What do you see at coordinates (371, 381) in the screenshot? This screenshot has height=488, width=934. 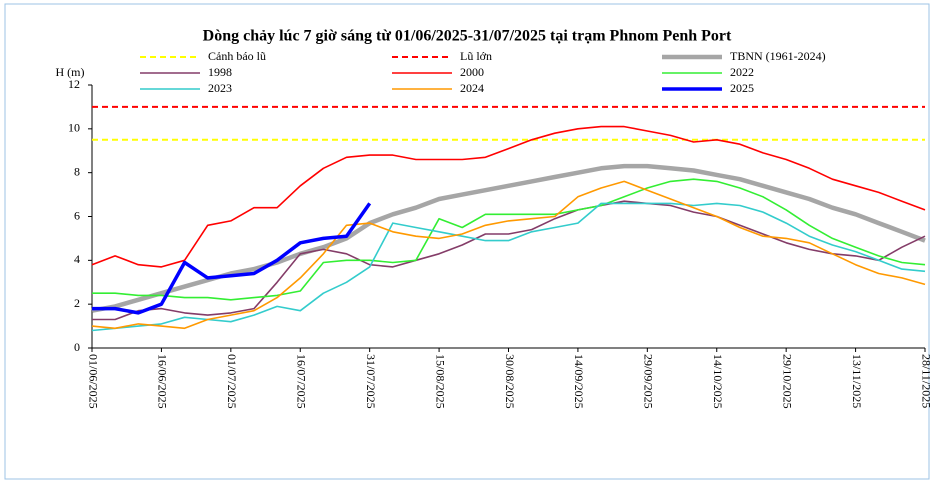 I see `x-tick-label: 31/07/2025` at bounding box center [371, 381].